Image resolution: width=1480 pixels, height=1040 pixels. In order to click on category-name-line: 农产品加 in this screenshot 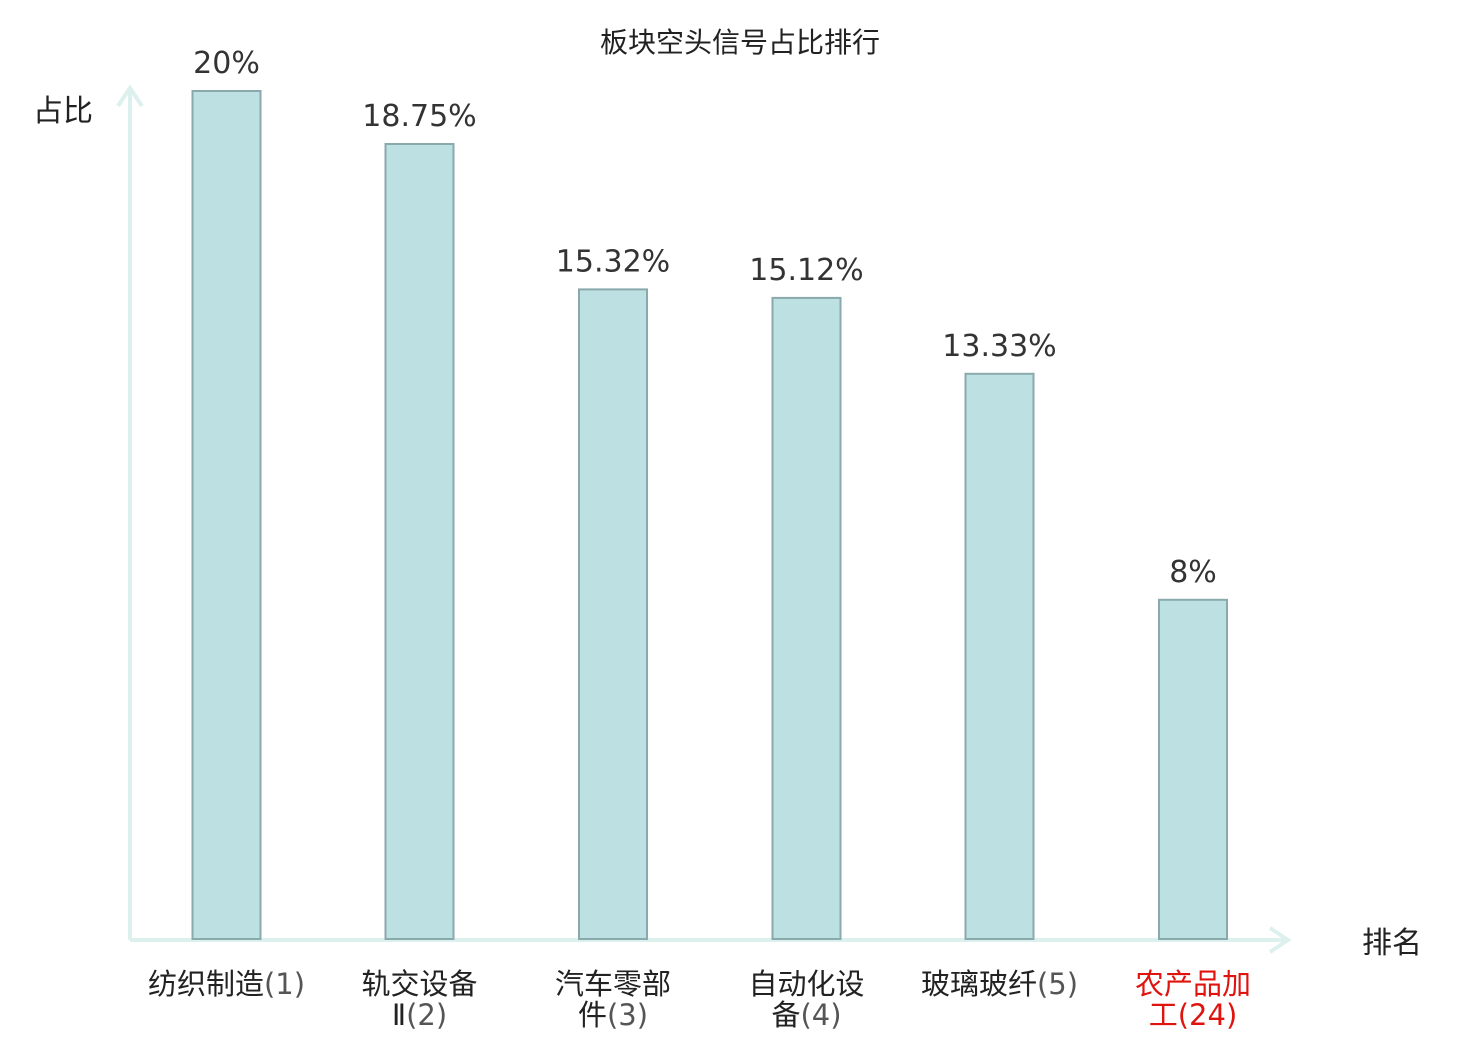, I will do `click(1193, 984)`.